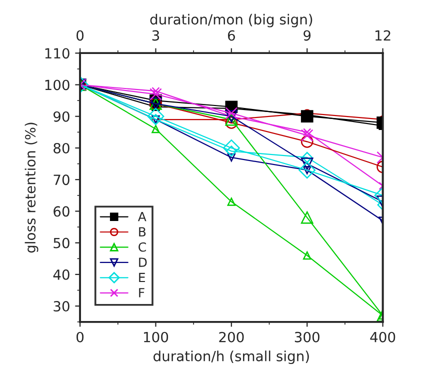 Image resolution: width=435 pixels, height=385 pixels. What do you see at coordinates (143, 262) in the screenshot?
I see `legend-label: D` at bounding box center [143, 262].